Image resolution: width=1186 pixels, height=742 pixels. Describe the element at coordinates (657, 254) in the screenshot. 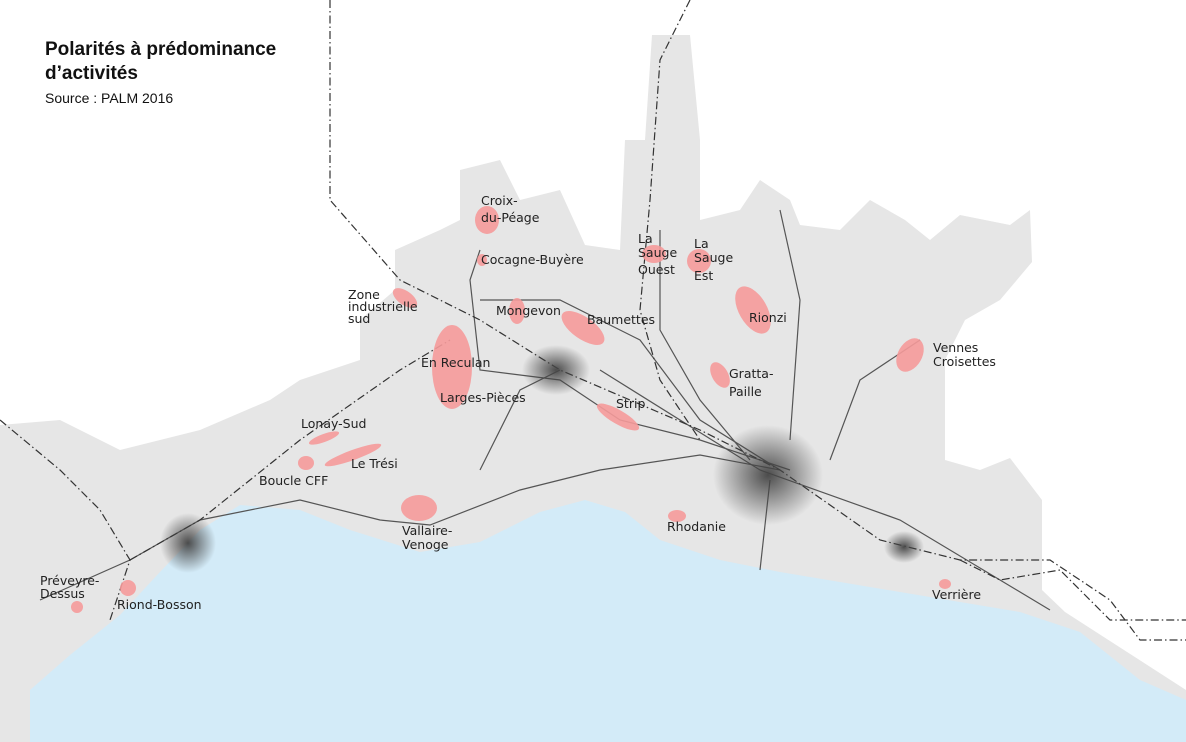

I see `label-la-sauge-ouest: La Sauge Ouest` at that location.